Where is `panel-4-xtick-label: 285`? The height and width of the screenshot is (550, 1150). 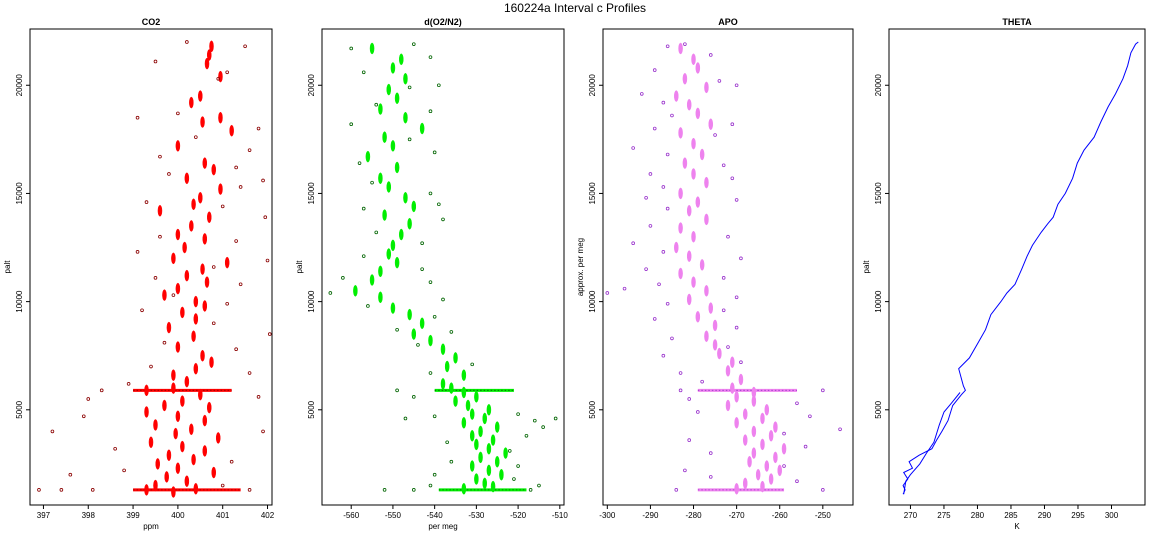
panel-4-xtick-label: 285 is located at coordinates (1011, 515).